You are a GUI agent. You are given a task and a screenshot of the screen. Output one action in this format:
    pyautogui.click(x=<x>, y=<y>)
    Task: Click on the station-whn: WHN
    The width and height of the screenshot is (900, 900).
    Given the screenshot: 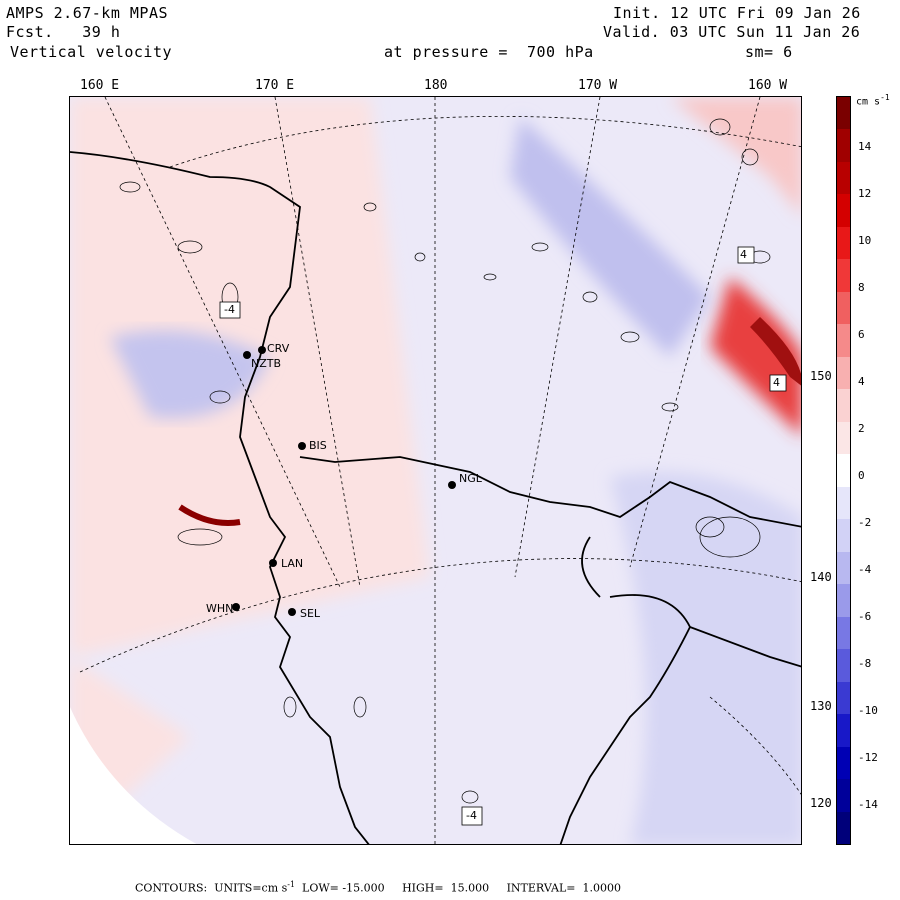 What is the action you would take?
    pyautogui.click(x=220, y=608)
    